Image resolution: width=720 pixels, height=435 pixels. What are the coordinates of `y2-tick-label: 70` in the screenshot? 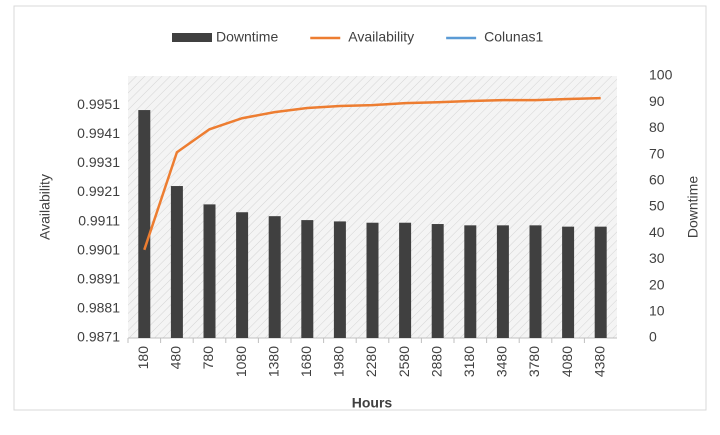 It's located at (657, 153).